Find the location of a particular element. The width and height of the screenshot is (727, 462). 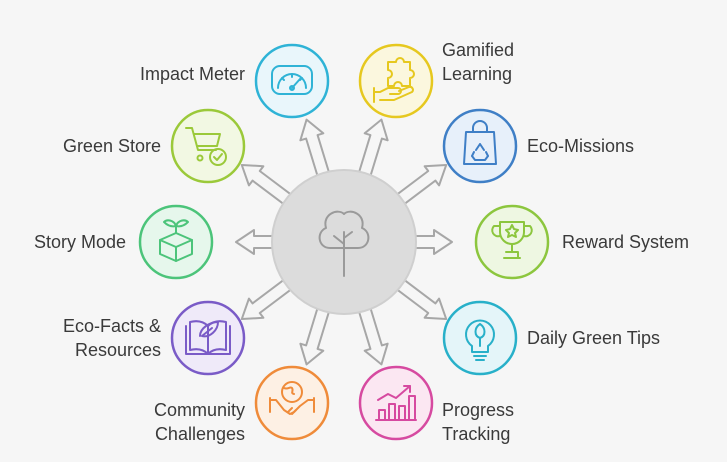

feature-circle-green-store is located at coordinates (208, 146).